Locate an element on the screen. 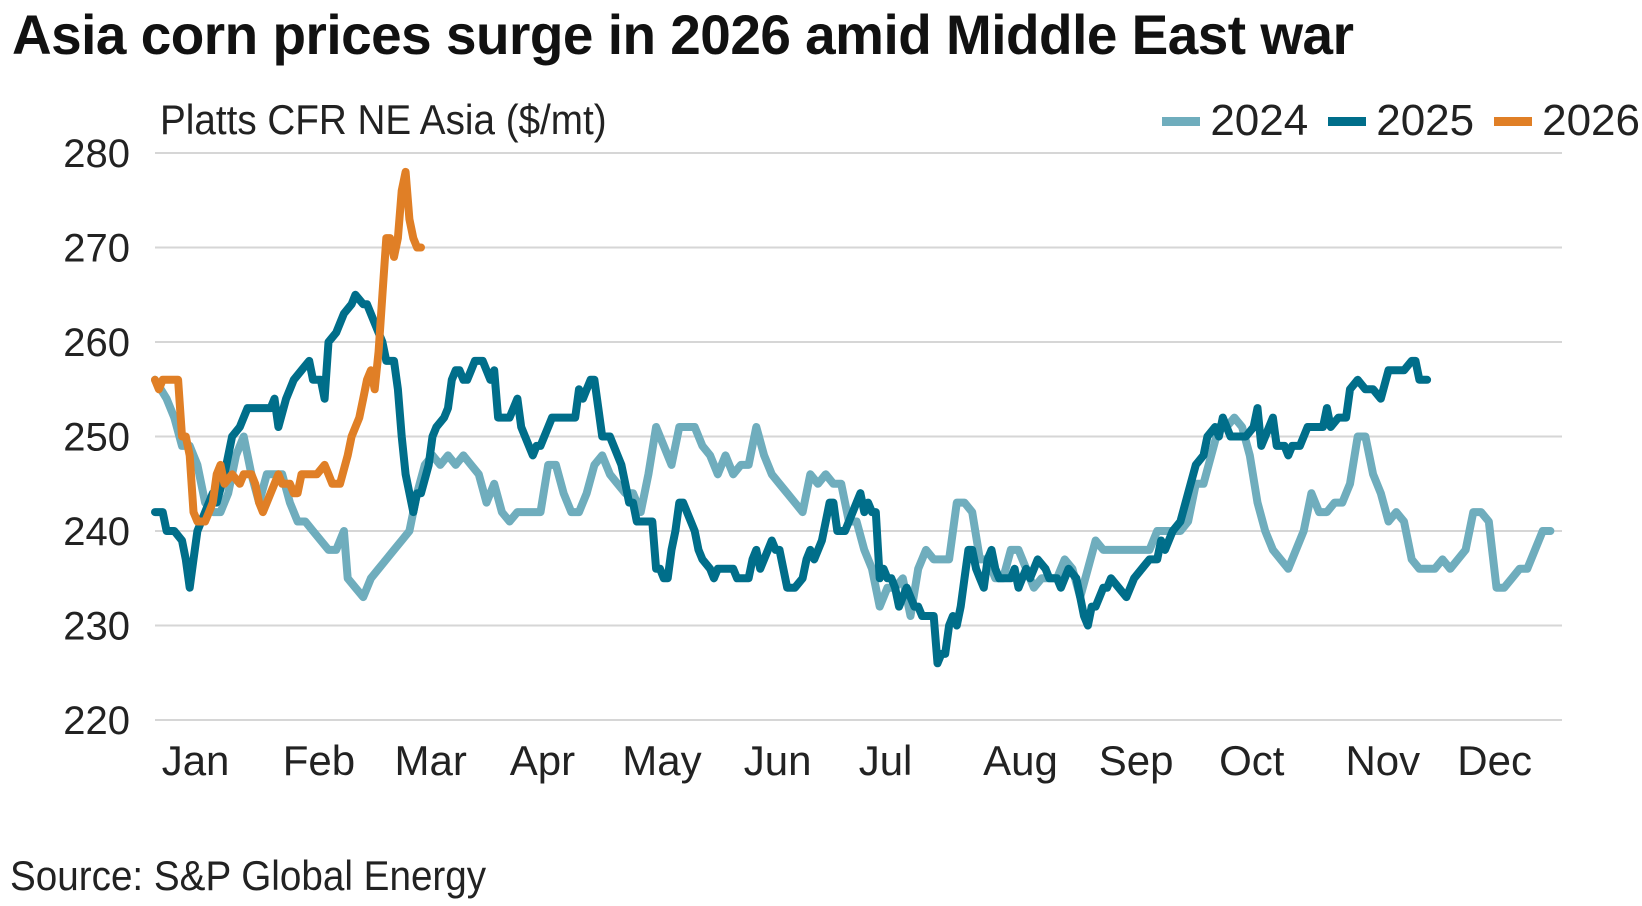 This screenshot has width=1642, height=906. y-tick-label-270: 270 is located at coordinates (96, 249).